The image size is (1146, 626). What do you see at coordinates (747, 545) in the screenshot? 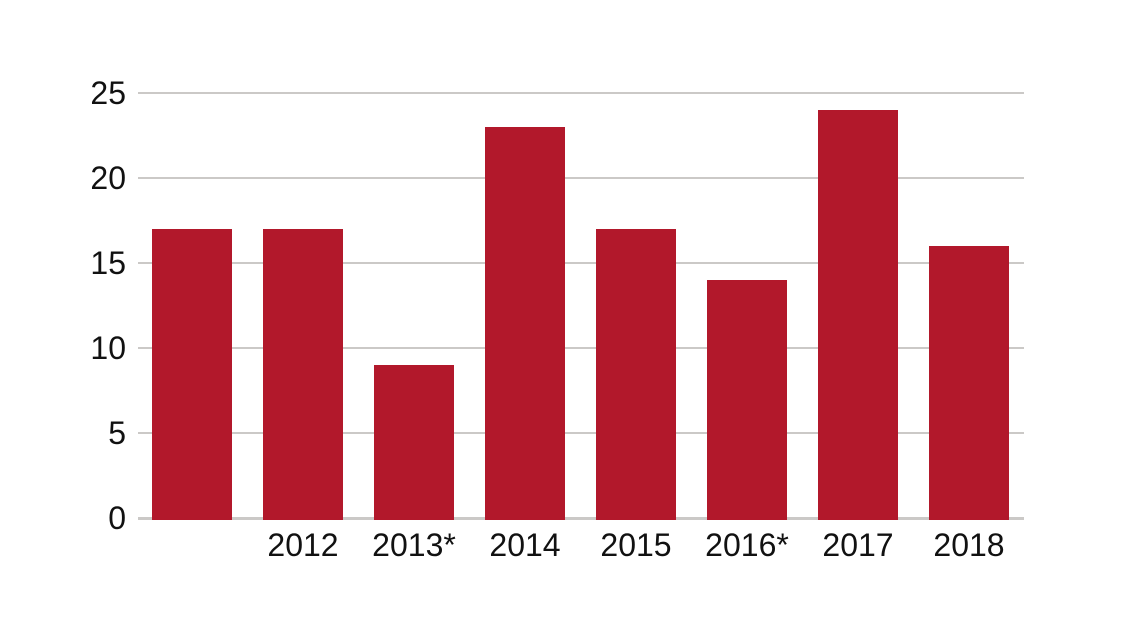
I see `x-axis-label: 2016*` at bounding box center [747, 545].